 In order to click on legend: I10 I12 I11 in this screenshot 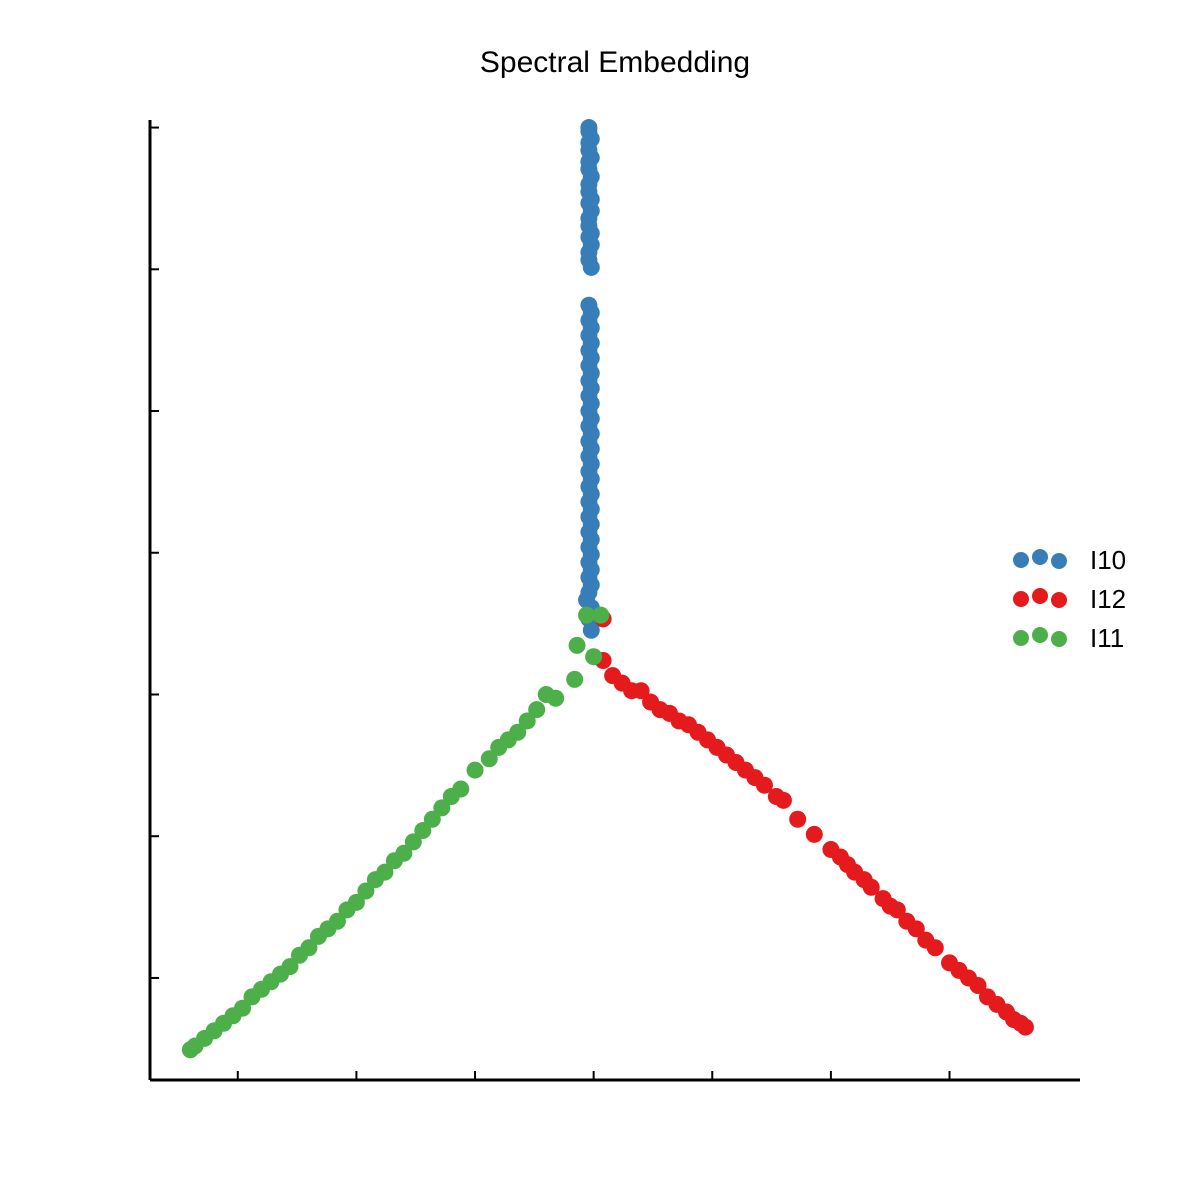, I will do `click(1069, 599)`.